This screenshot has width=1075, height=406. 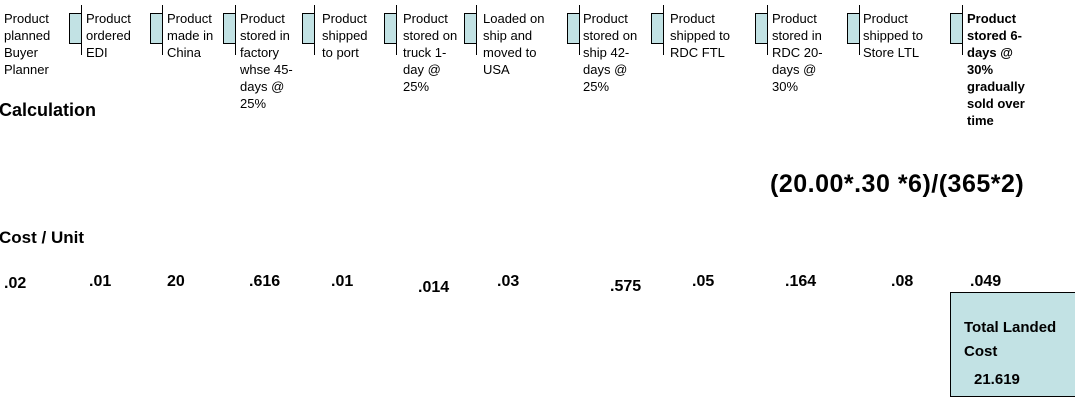 I want to click on total-landed-cost-value: 21.619, so click(x=997, y=379).